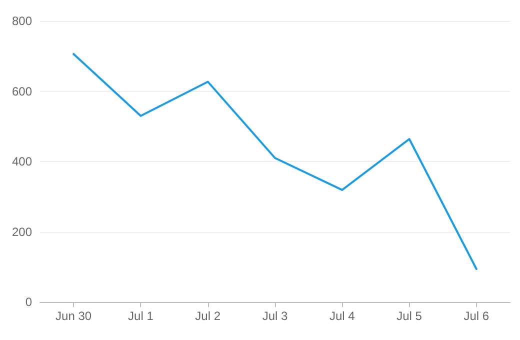 This screenshot has width=520, height=340. Describe the element at coordinates (409, 316) in the screenshot. I see `x-tick-label: Jul 5` at that location.